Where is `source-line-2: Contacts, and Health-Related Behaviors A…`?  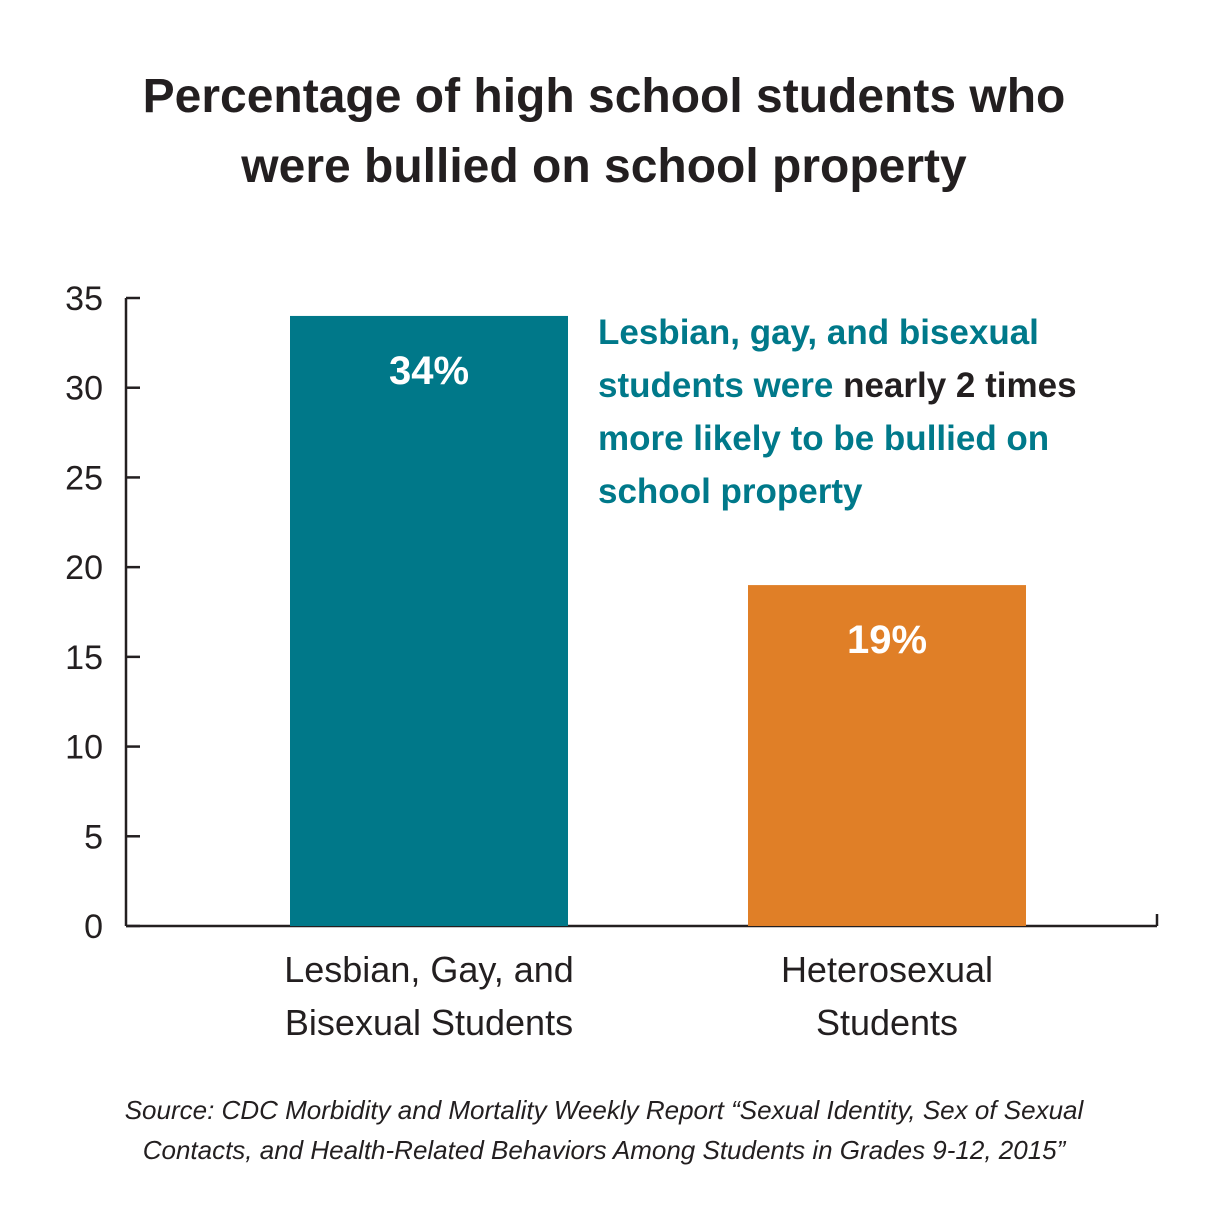
source-line-2: Contacts, and Health-Related Behaviors A… is located at coordinates (604, 1150).